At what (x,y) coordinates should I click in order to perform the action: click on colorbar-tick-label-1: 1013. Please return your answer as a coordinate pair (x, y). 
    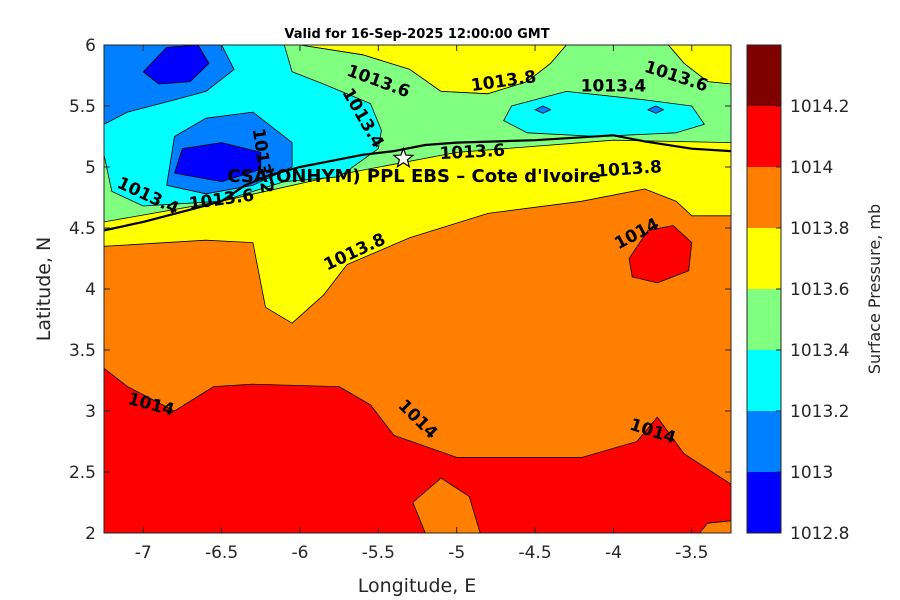
    Looking at the image, I should click on (811, 473).